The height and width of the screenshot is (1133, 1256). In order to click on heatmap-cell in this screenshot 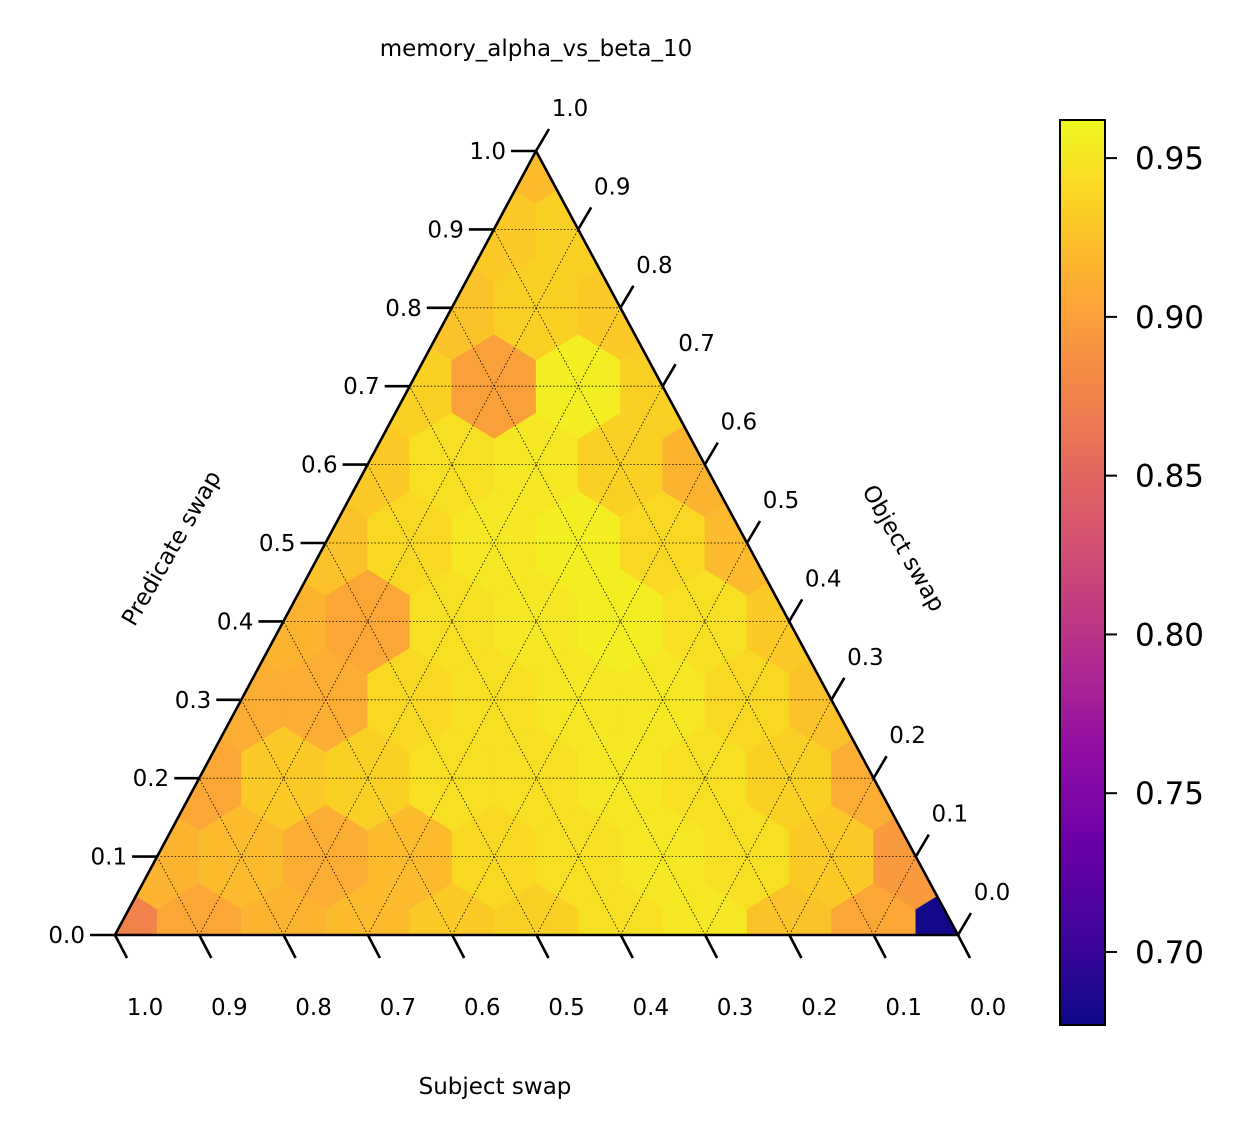, I will do `click(136, 908)`.